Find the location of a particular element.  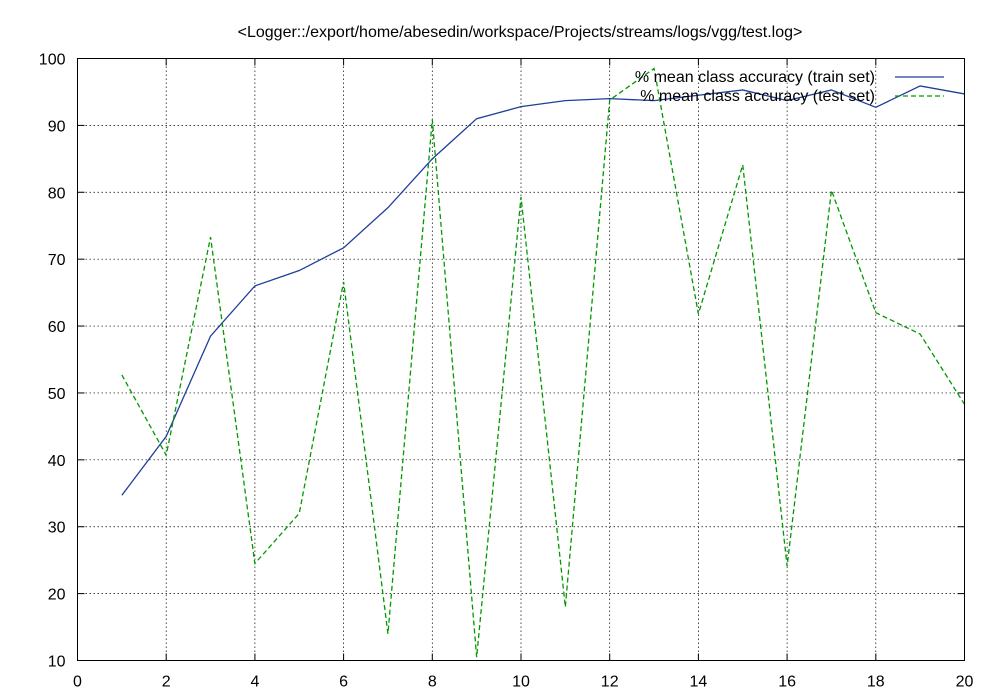

x-tick-label: 2 is located at coordinates (166, 682).